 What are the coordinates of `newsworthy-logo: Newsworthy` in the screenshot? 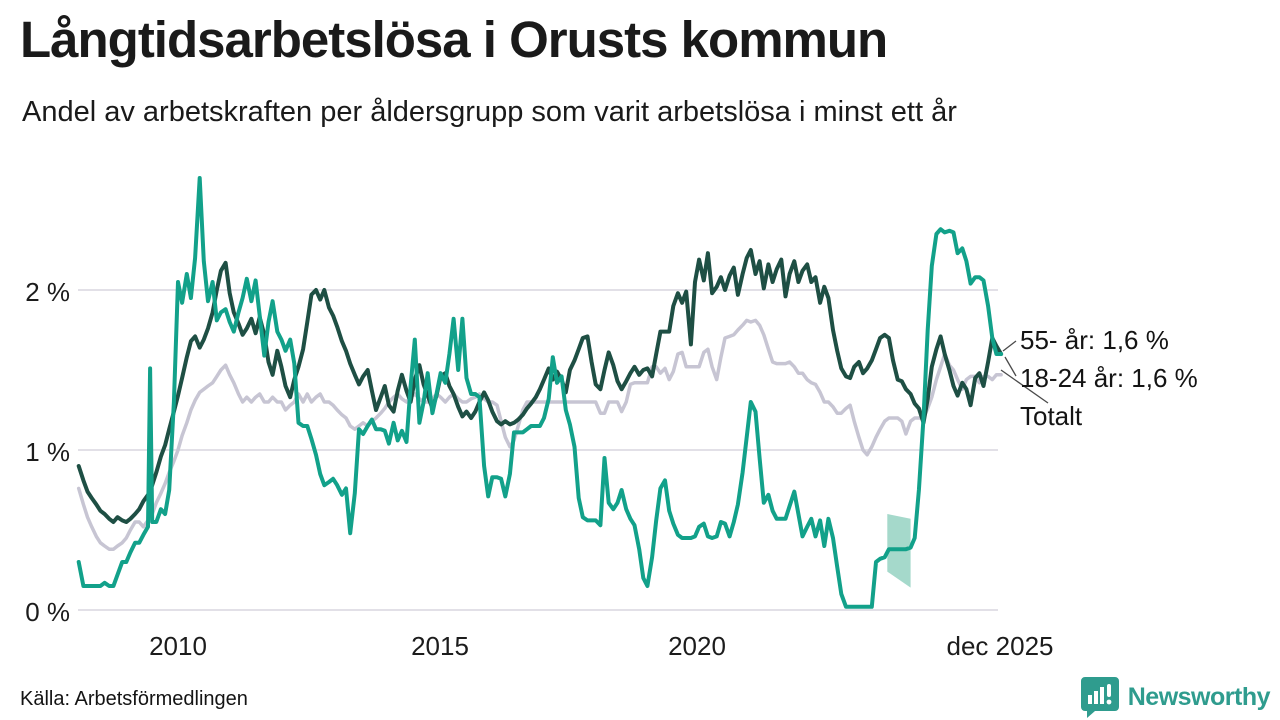 It's located at (1175, 697).